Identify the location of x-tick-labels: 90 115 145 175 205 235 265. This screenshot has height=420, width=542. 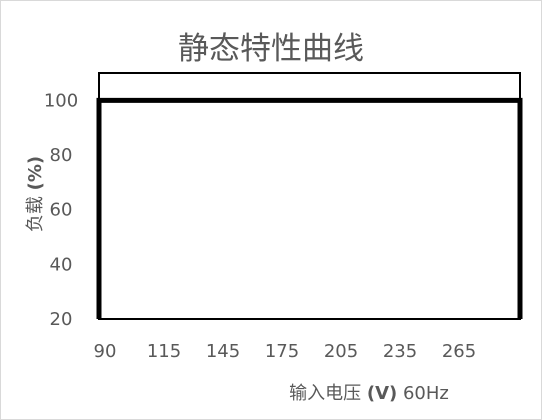
(285, 351).